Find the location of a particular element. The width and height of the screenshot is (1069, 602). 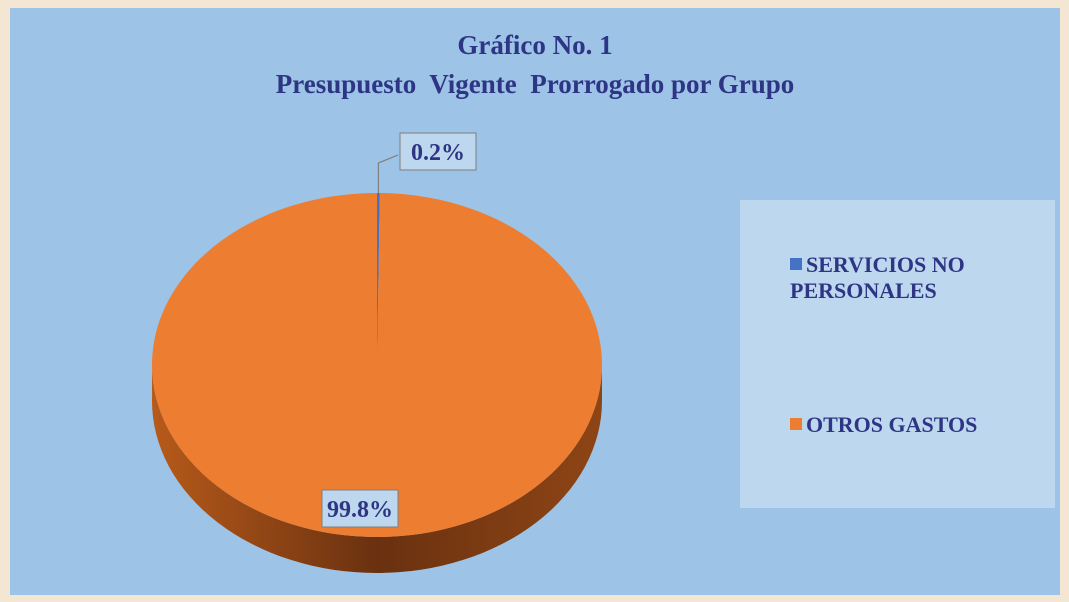

data-label: 99.8% is located at coordinates (360, 510).